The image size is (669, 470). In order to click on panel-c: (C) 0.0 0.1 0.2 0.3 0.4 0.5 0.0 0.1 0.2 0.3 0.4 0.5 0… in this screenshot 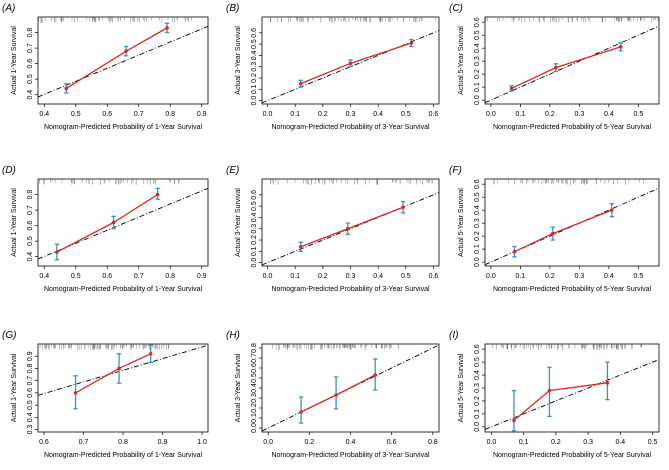, I will do `click(554, 67)`.